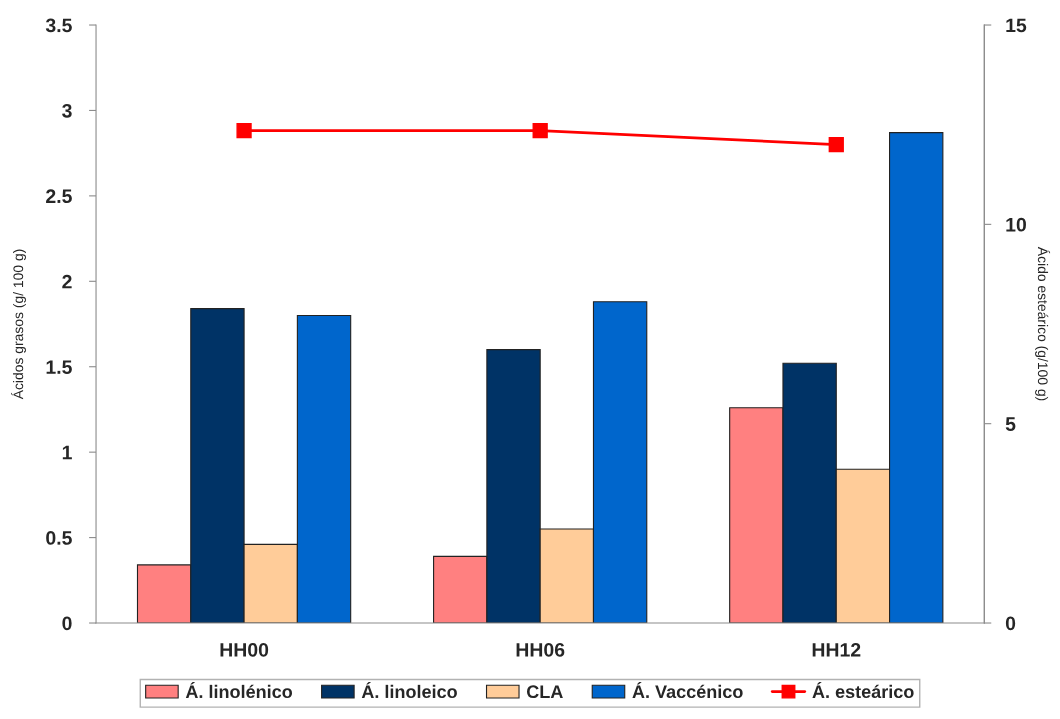  What do you see at coordinates (1016, 25) in the screenshot?
I see `y2-tick-label: 15` at bounding box center [1016, 25].